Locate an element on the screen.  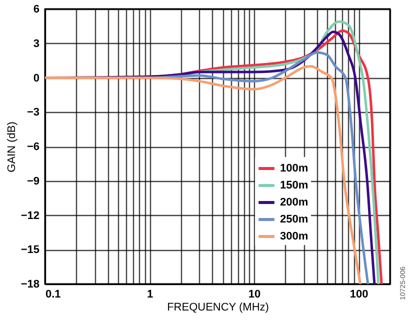
x-tick-label: 0.1 is located at coordinates (53, 294).